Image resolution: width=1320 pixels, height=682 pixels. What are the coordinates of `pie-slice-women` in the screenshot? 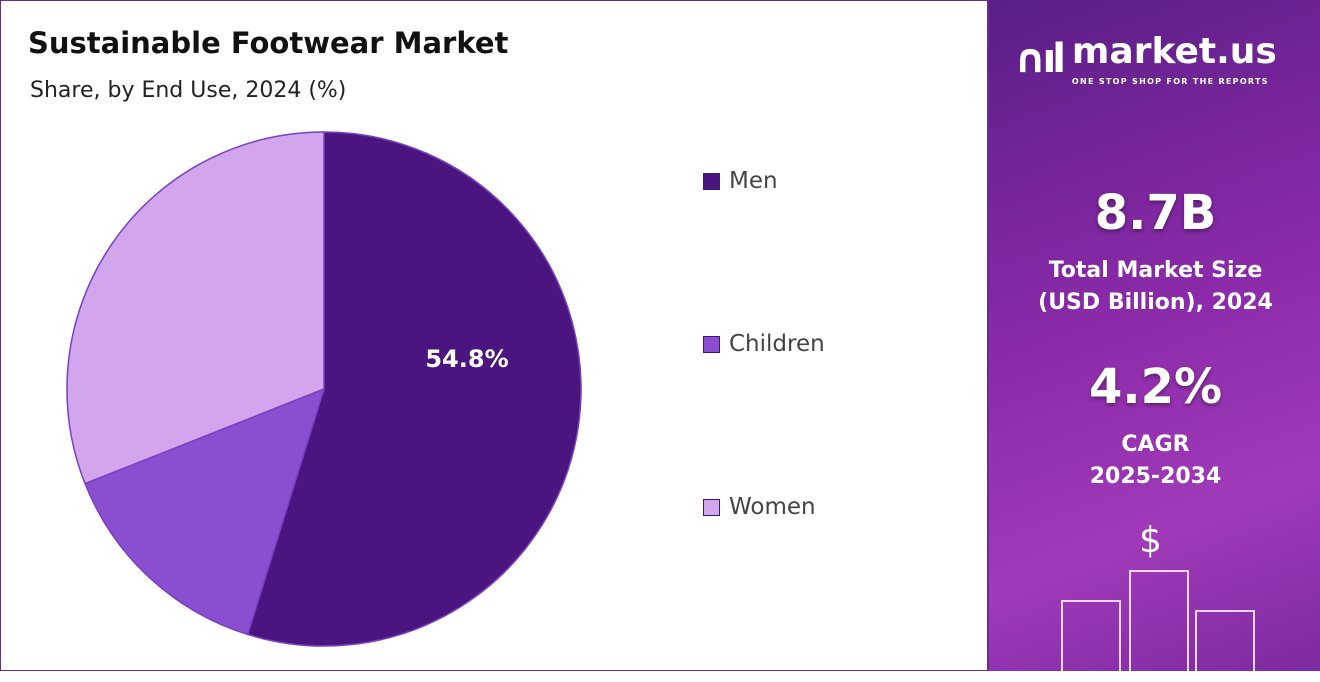 It's located at (195, 308).